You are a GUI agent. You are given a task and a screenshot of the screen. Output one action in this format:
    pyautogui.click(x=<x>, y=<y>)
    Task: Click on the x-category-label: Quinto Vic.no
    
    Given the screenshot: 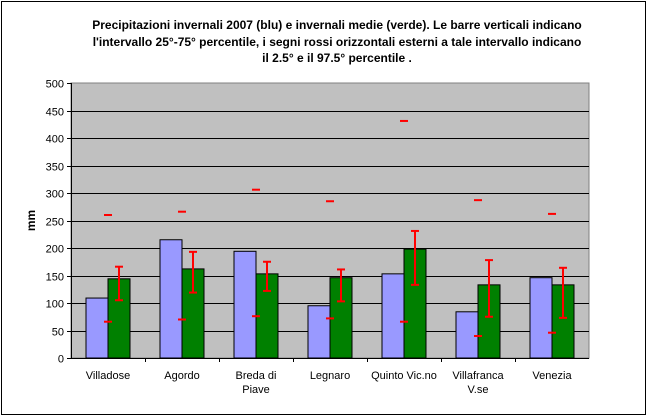 What is the action you would take?
    pyautogui.click(x=404, y=376)
    